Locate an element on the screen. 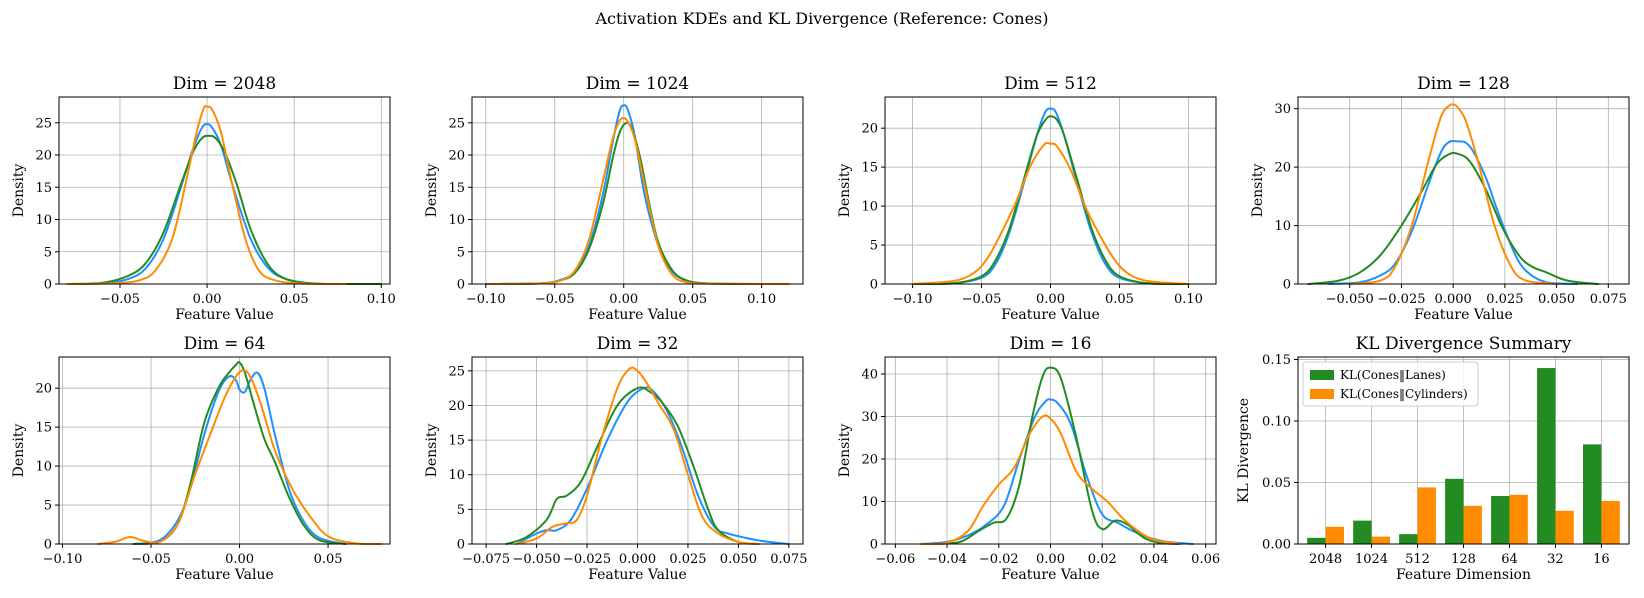 The height and width of the screenshot is (598, 1644). x-tick-label: −0.06 is located at coordinates (895, 559).